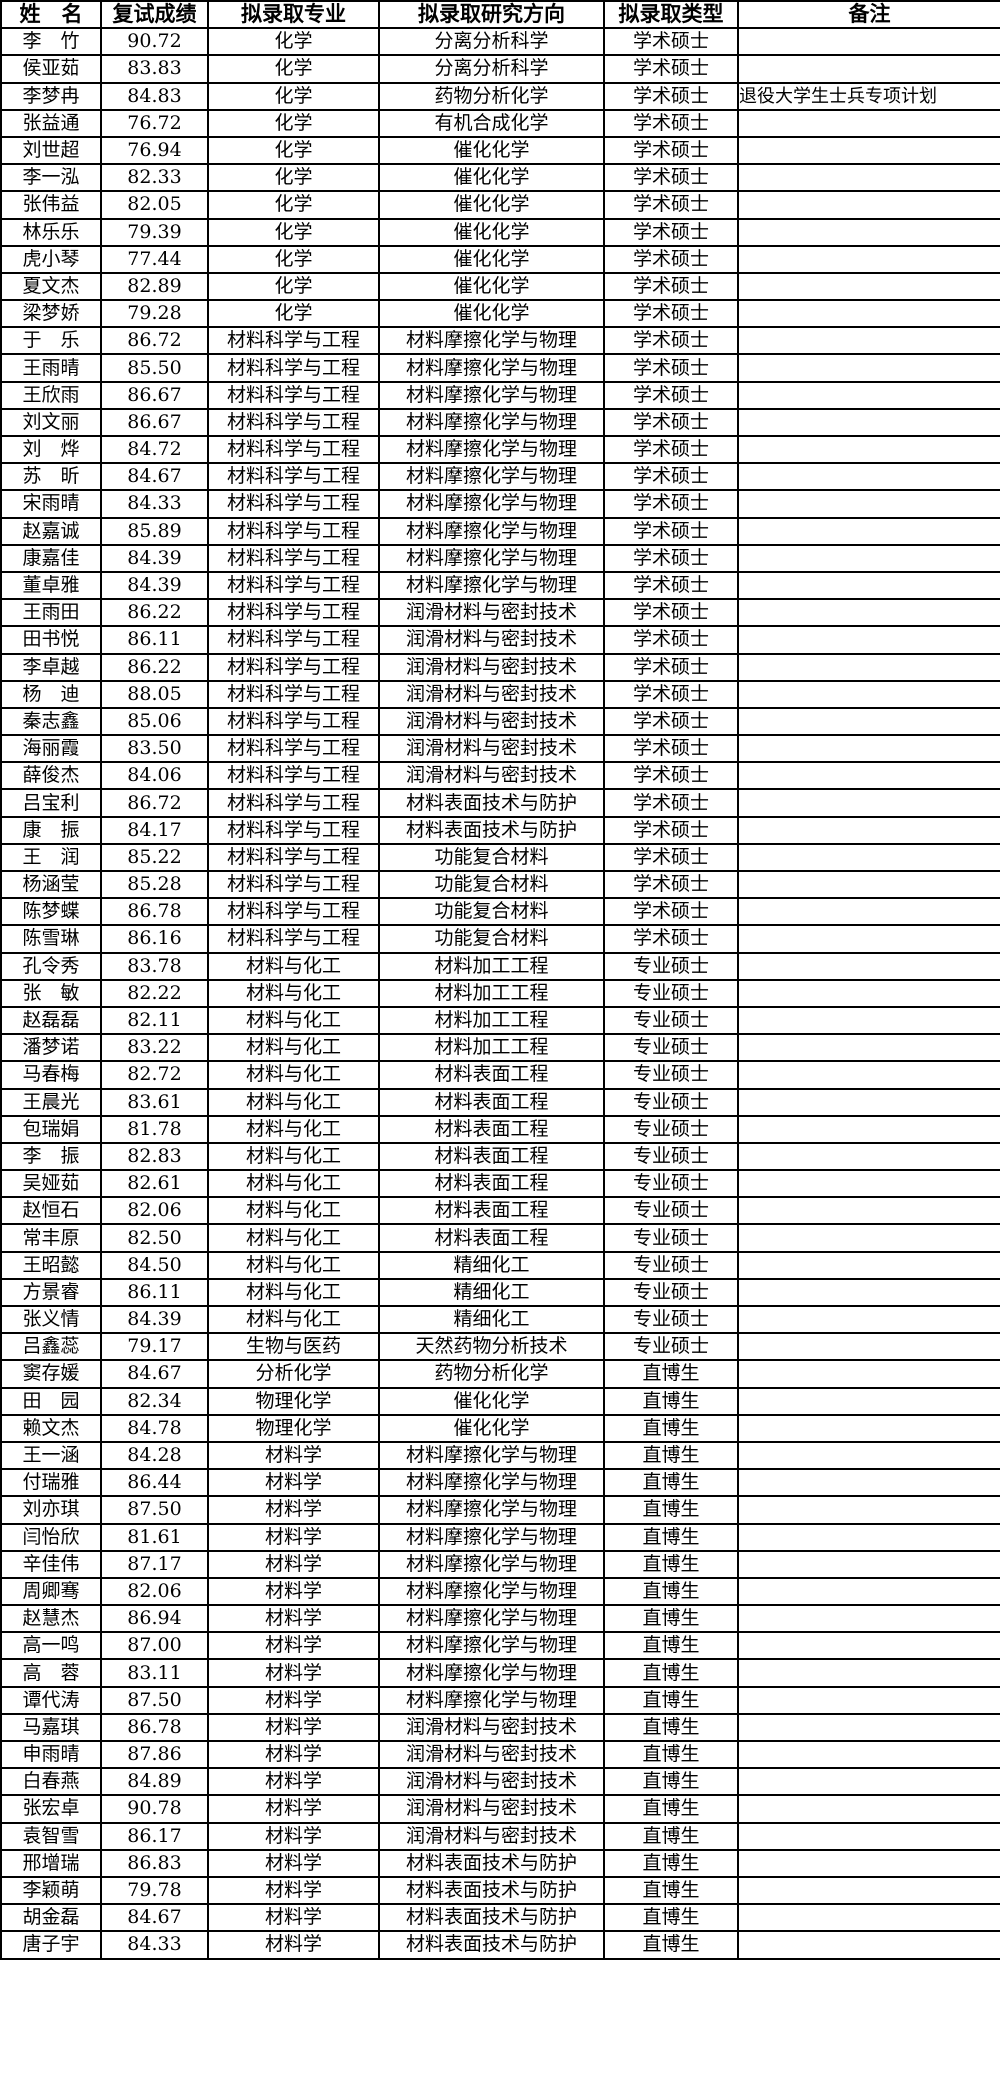  I want to click on name-cell: 田 园, so click(51, 1401).